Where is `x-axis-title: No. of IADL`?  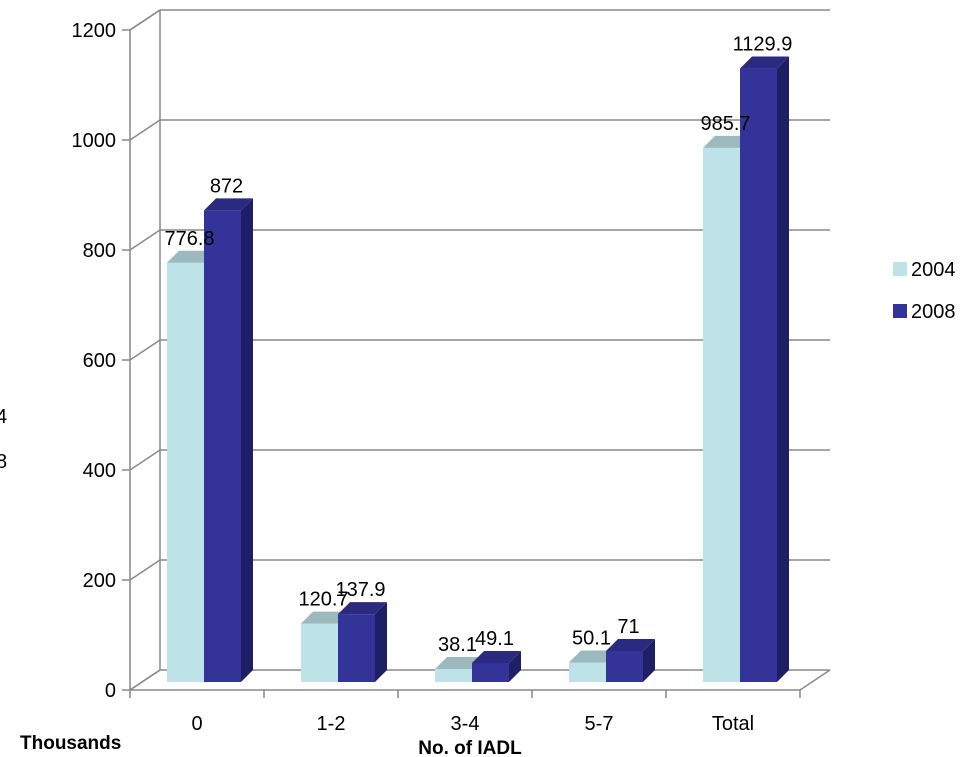
x-axis-title: No. of IADL is located at coordinates (470, 747).